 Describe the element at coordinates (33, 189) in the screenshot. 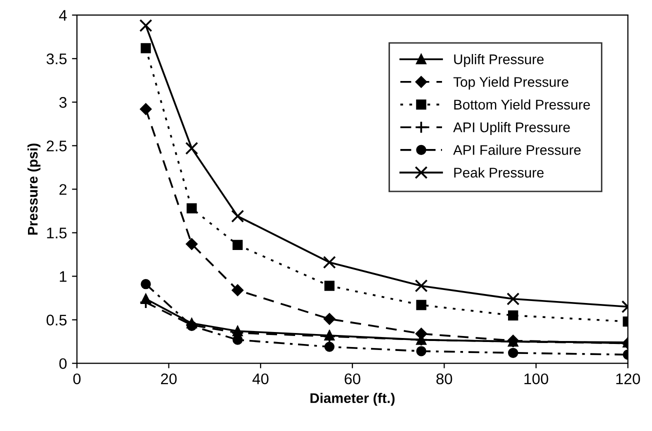

I see `y-axis-title: Pressure (psi)` at that location.